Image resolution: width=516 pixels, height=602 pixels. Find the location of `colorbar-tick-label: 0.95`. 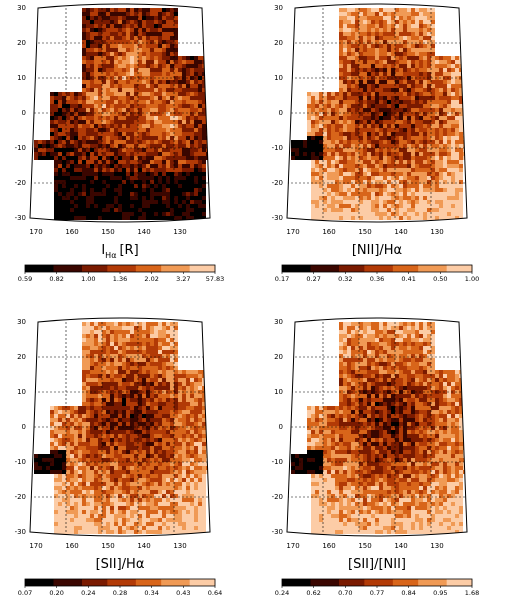

colorbar-tick-label: 0.95 is located at coordinates (440, 593).